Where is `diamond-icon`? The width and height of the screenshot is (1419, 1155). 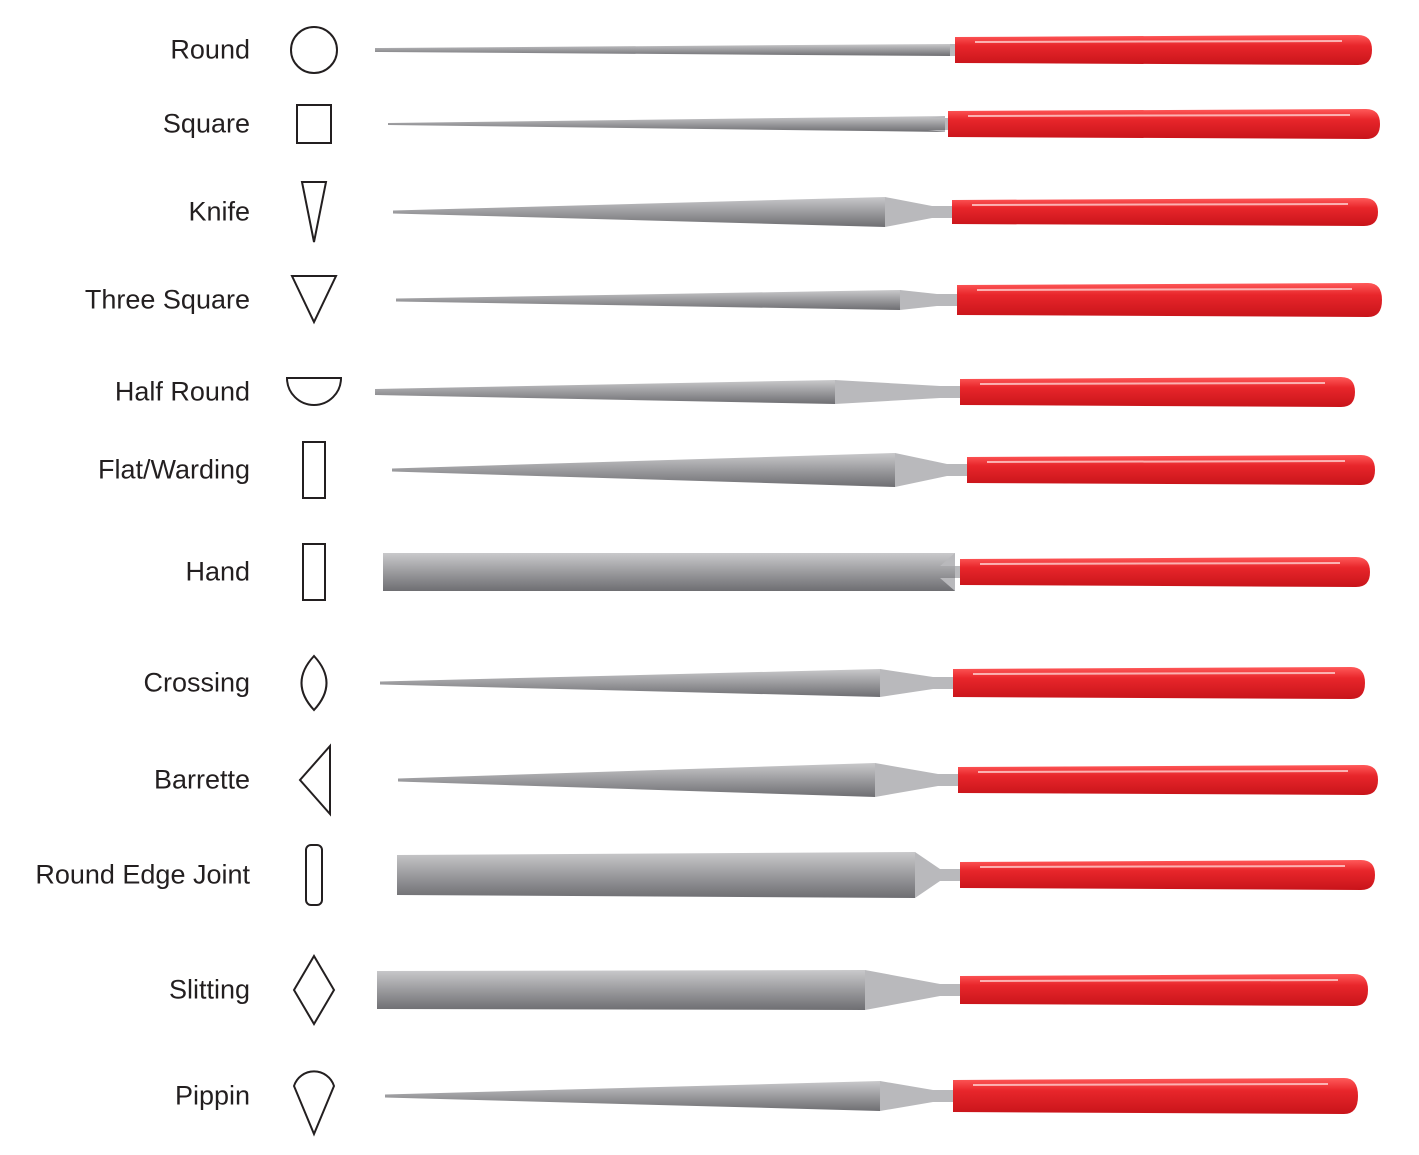
diamond-icon is located at coordinates (314, 990).